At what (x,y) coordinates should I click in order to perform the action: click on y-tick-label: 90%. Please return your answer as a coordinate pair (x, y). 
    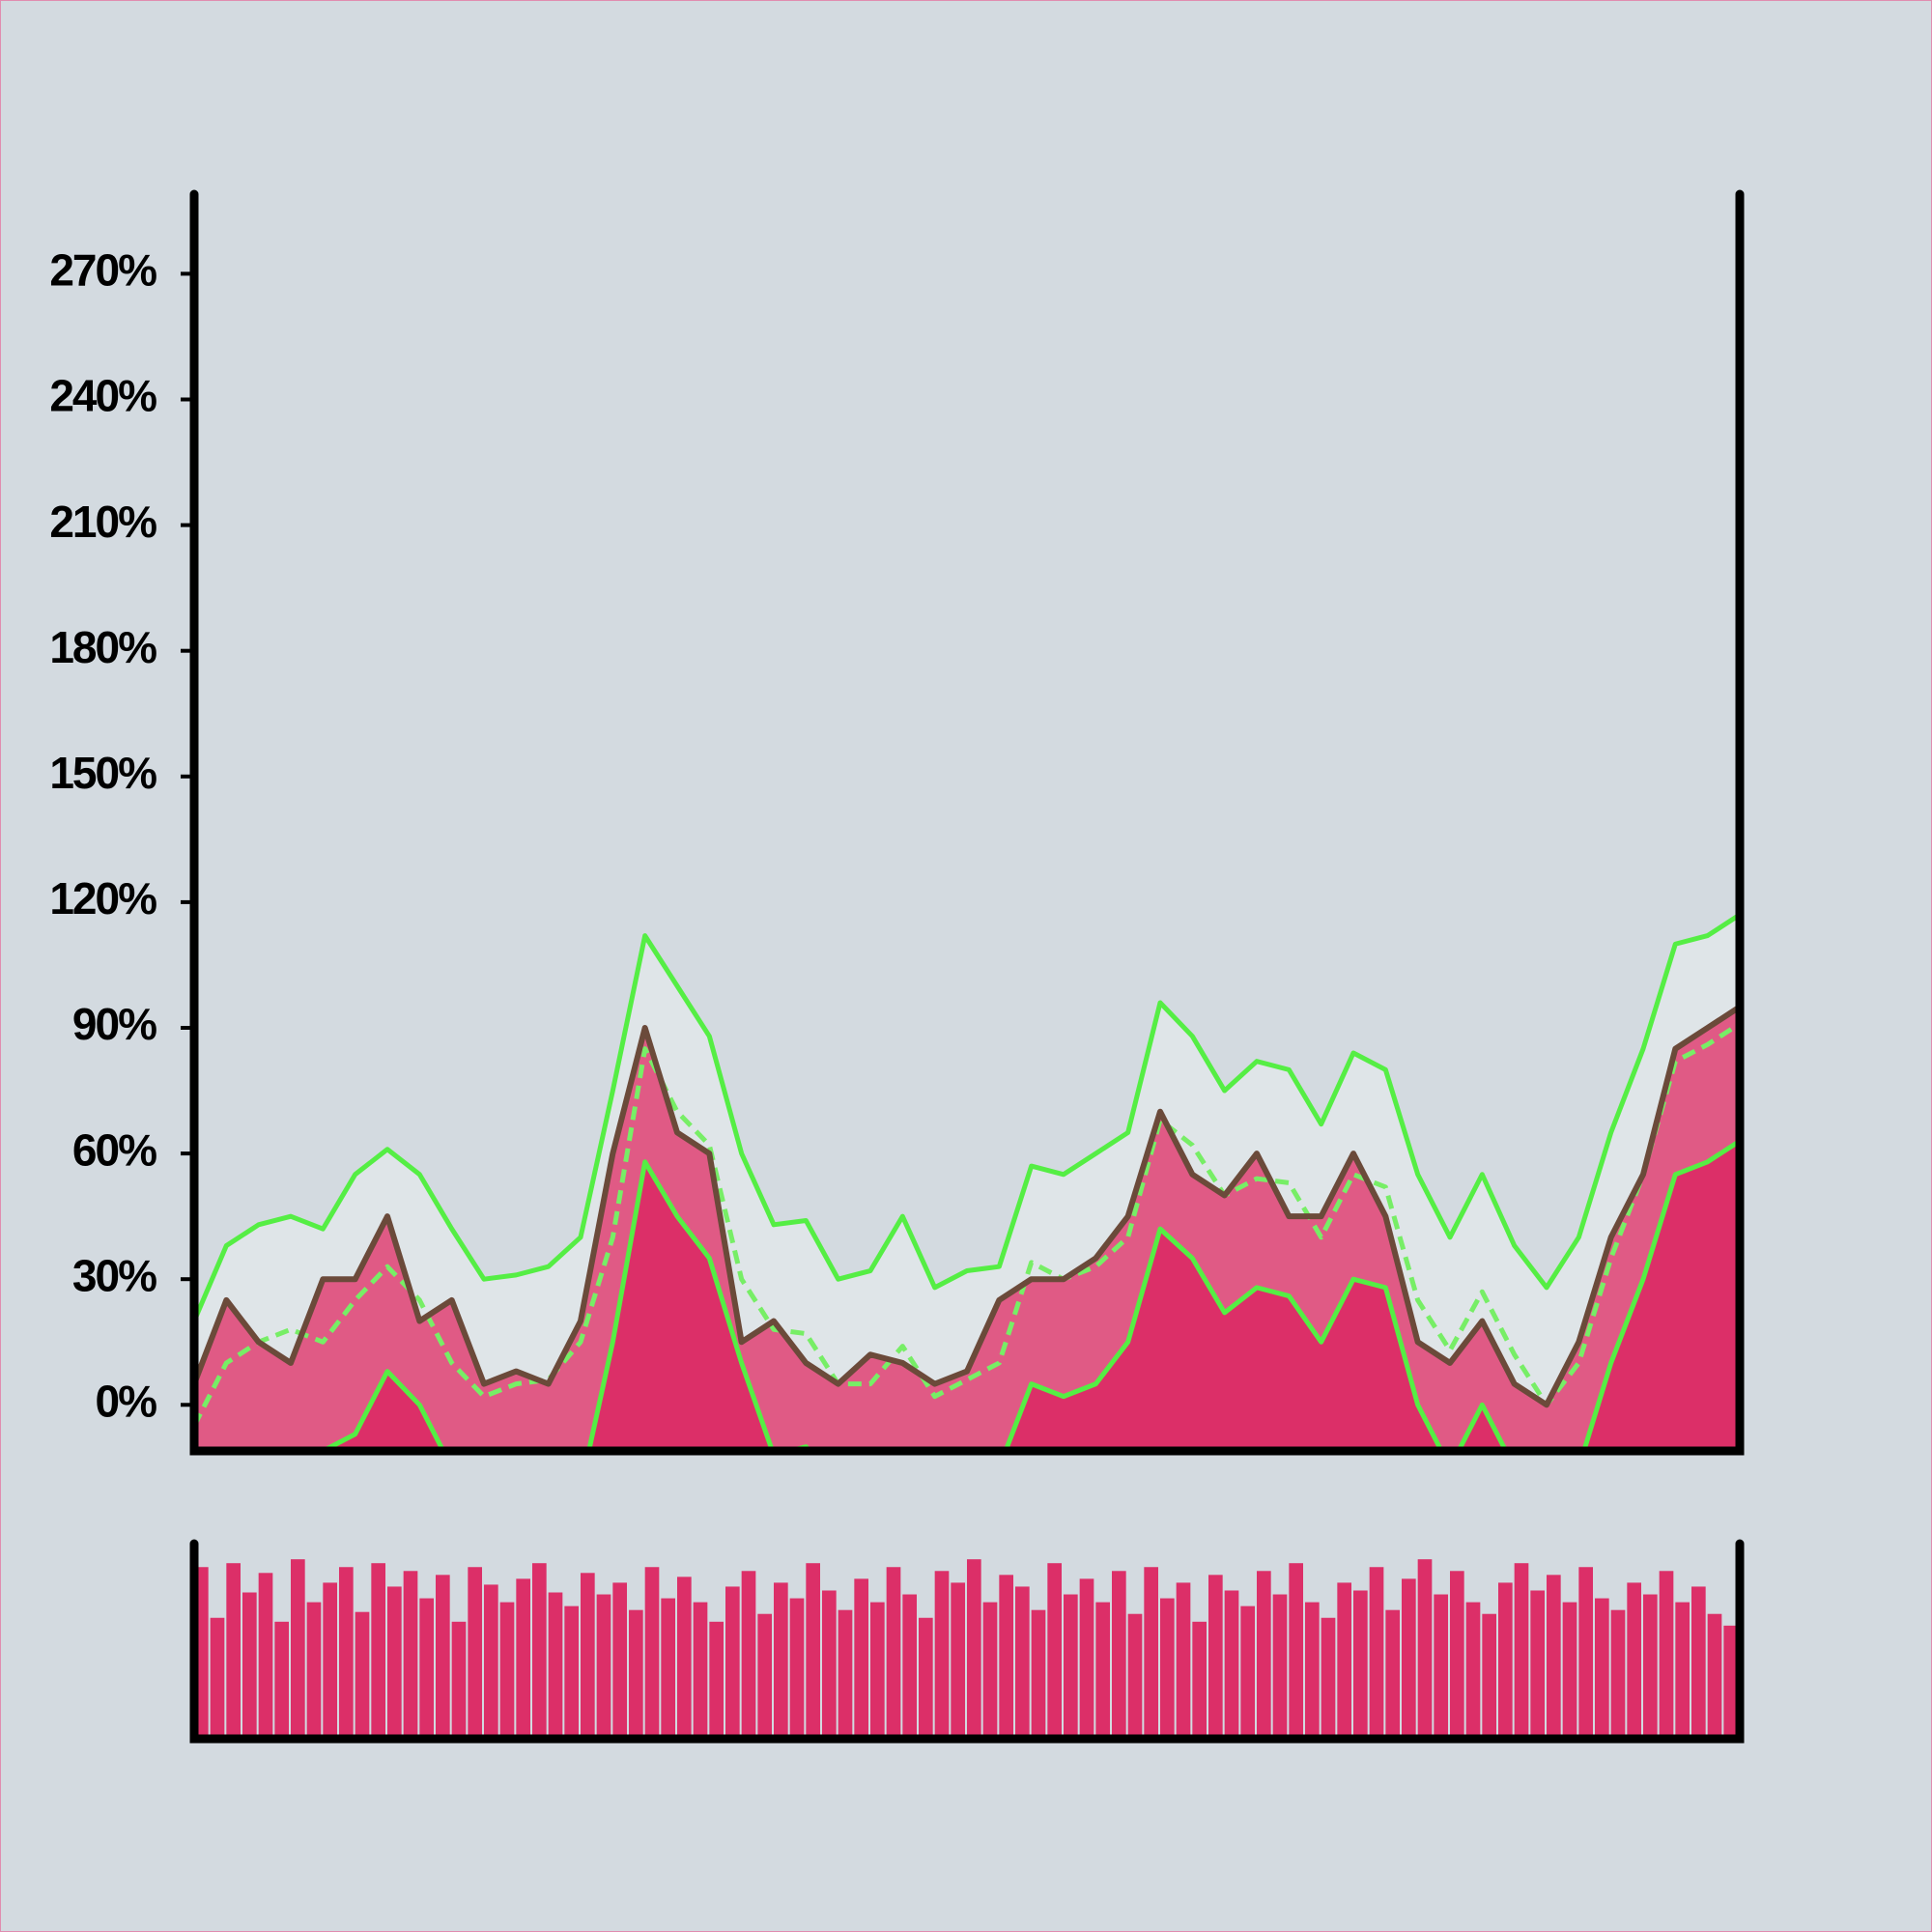
    Looking at the image, I should click on (114, 1024).